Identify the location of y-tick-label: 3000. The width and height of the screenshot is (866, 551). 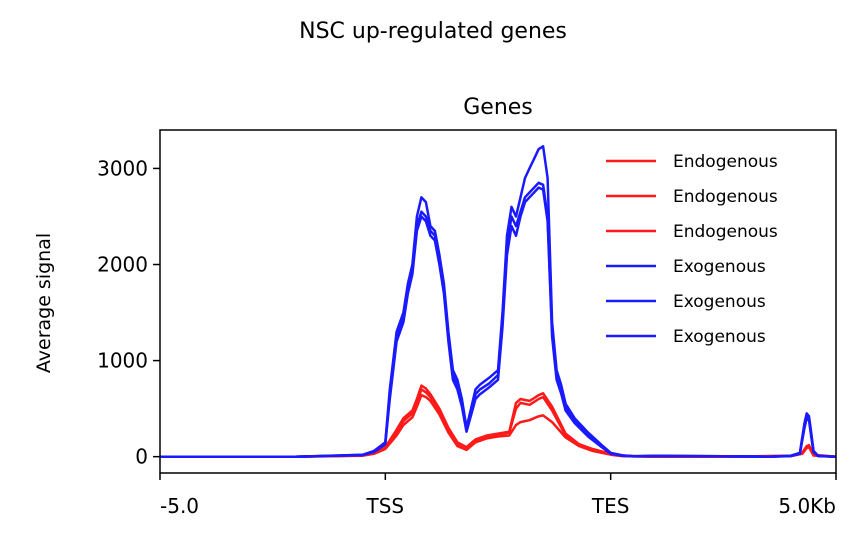
(122, 168).